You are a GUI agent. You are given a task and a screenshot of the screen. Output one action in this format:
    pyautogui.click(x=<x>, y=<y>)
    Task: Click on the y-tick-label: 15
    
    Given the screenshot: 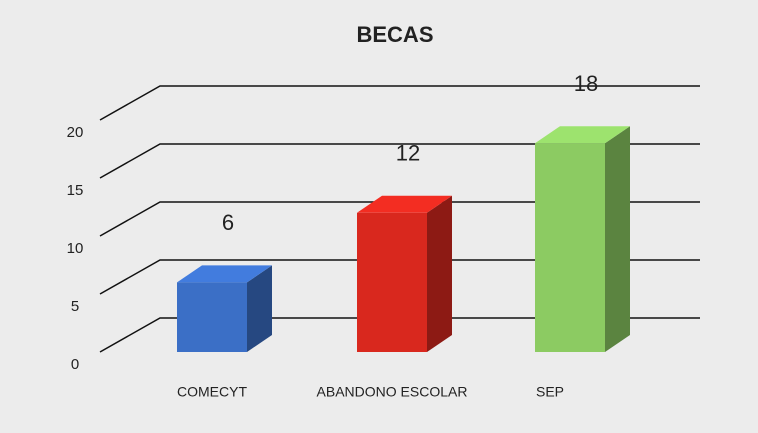 What is the action you would take?
    pyautogui.click(x=75, y=190)
    